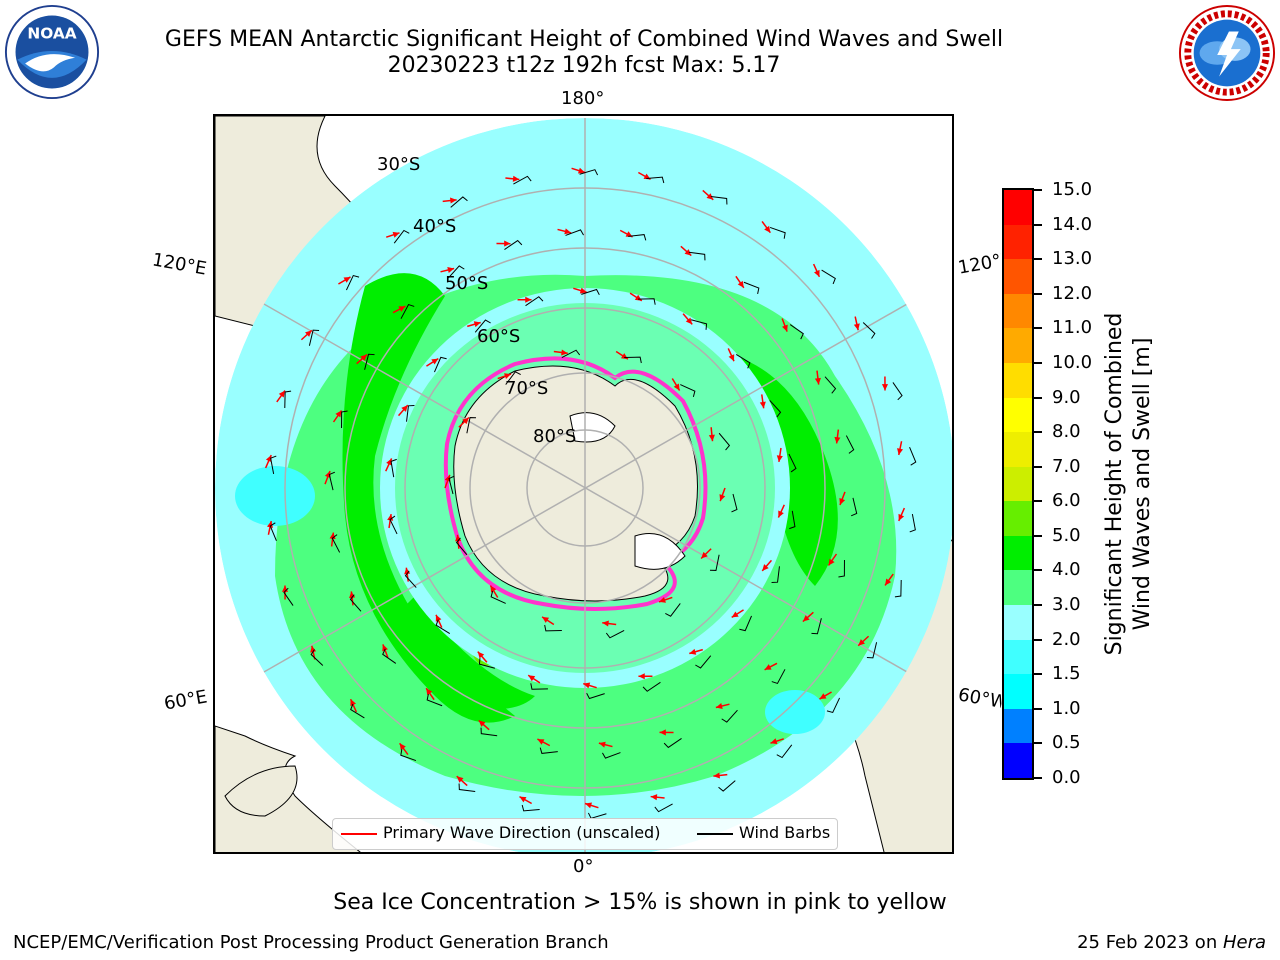 The height and width of the screenshot is (960, 1280). Describe the element at coordinates (179, 264) in the screenshot. I see `lon-label-120e: 120°E` at that location.